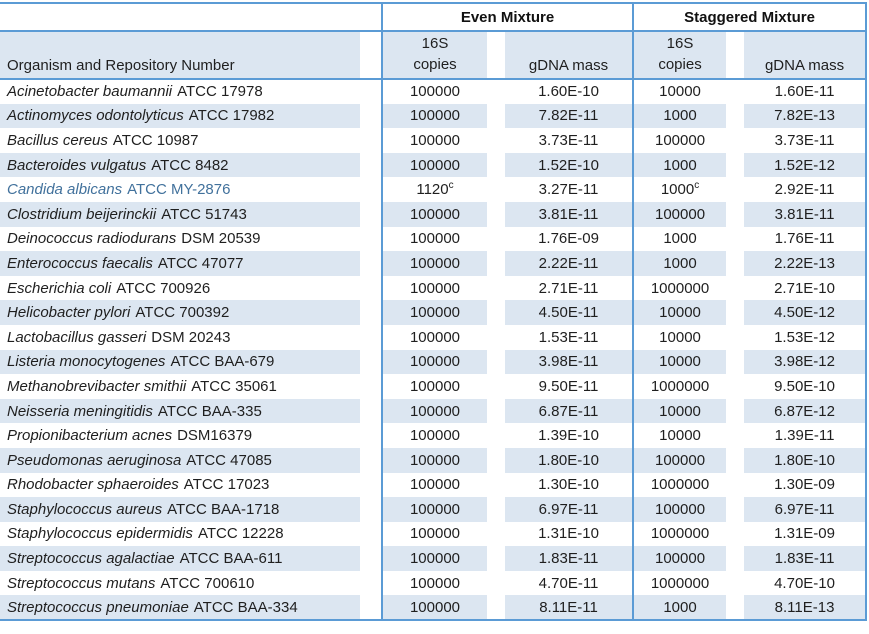 Image resolution: width=869 pixels, height=634 pixels. What do you see at coordinates (80, 411) in the screenshot?
I see `organism-scientific-name: Neisseria meningitidis` at bounding box center [80, 411].